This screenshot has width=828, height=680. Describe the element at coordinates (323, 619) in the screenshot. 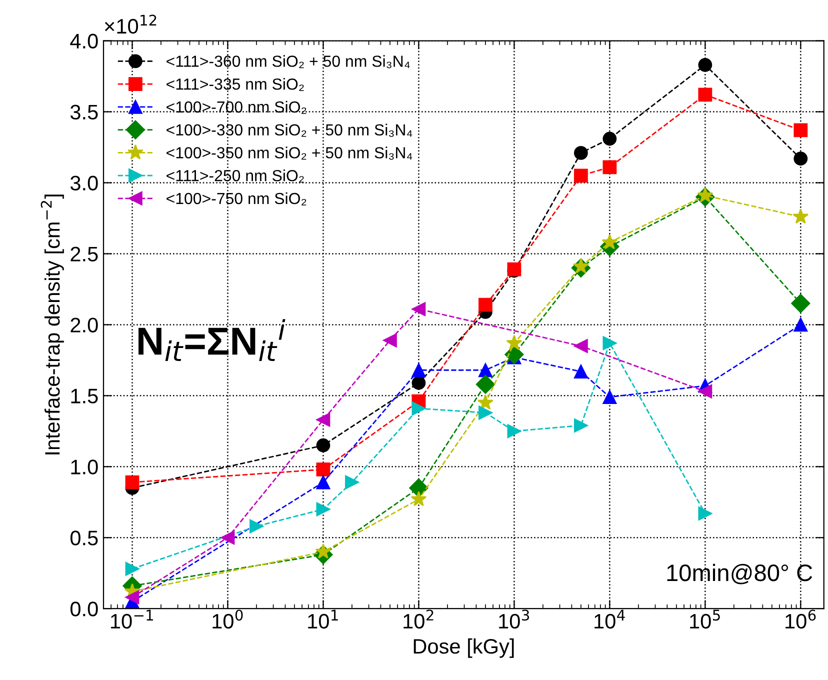

I see `x-tick-label: 10$^{1}$` at that location.